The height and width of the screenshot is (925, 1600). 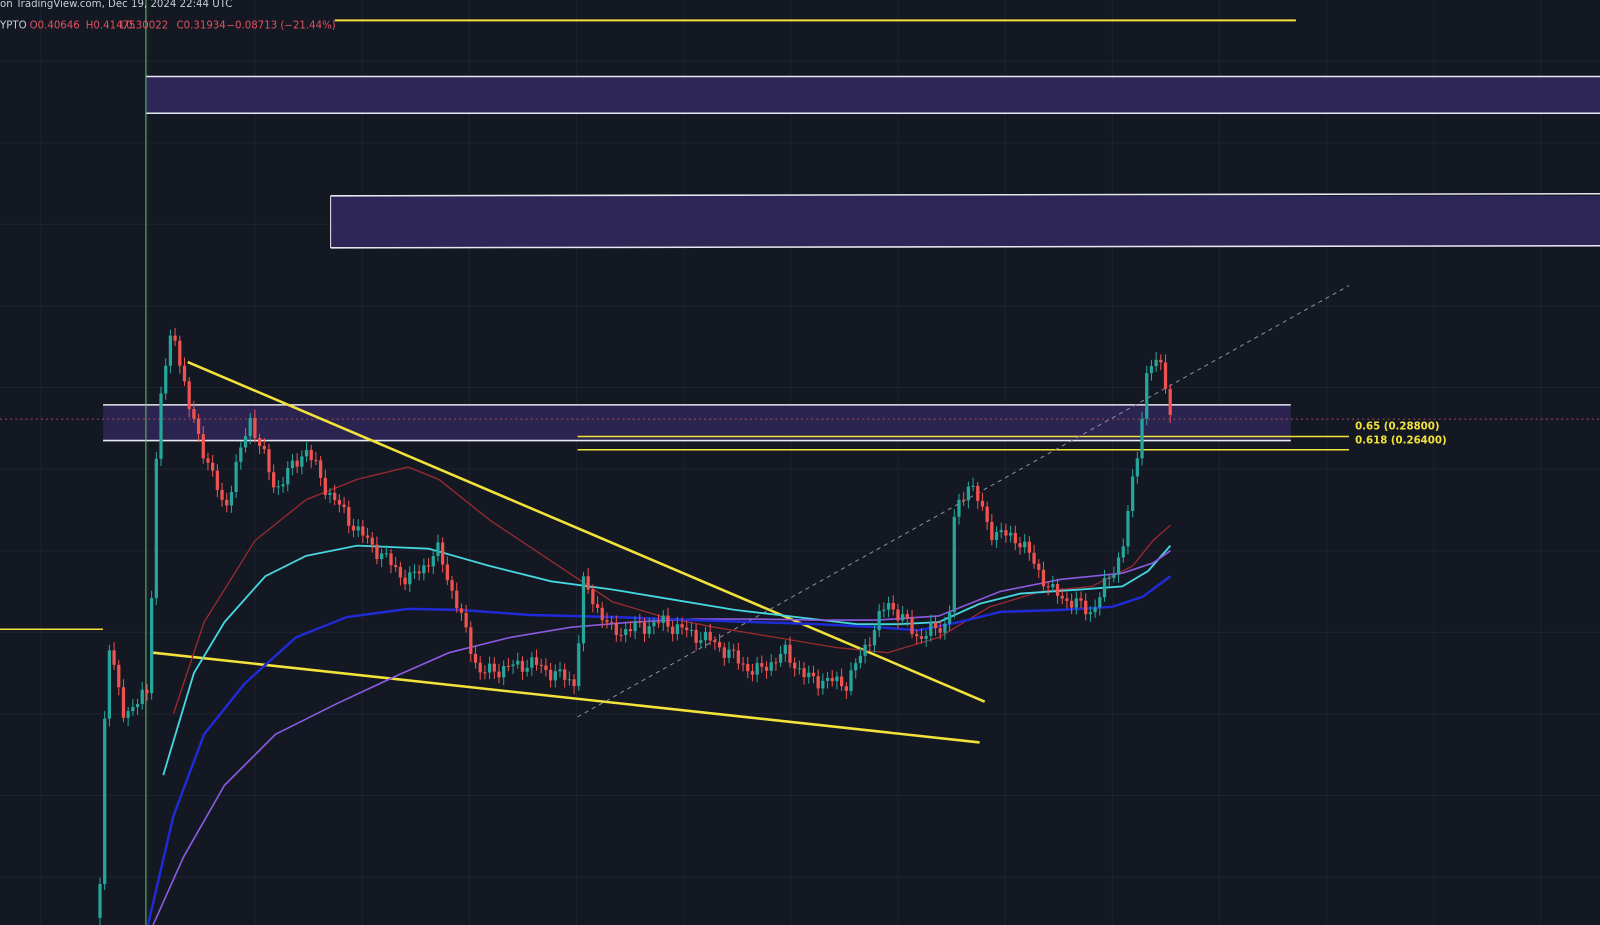 I want to click on fib-label: 0.65 (0.28800), so click(x=1397, y=426).